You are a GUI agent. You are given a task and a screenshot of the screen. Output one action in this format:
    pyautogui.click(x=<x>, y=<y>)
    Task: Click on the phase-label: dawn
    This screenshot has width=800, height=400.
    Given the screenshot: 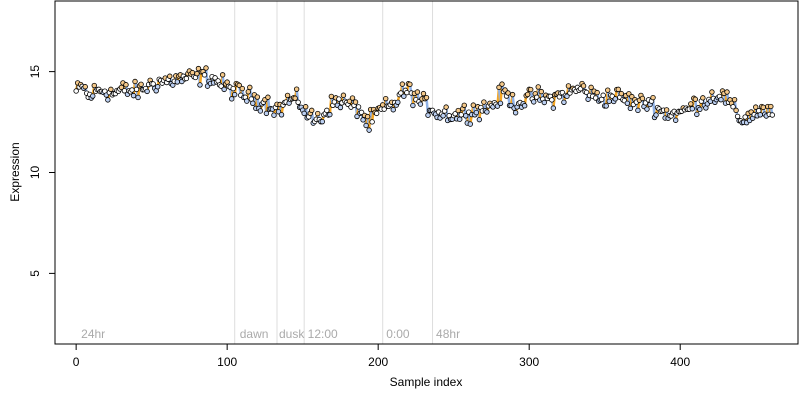 What is the action you would take?
    pyautogui.click(x=254, y=334)
    